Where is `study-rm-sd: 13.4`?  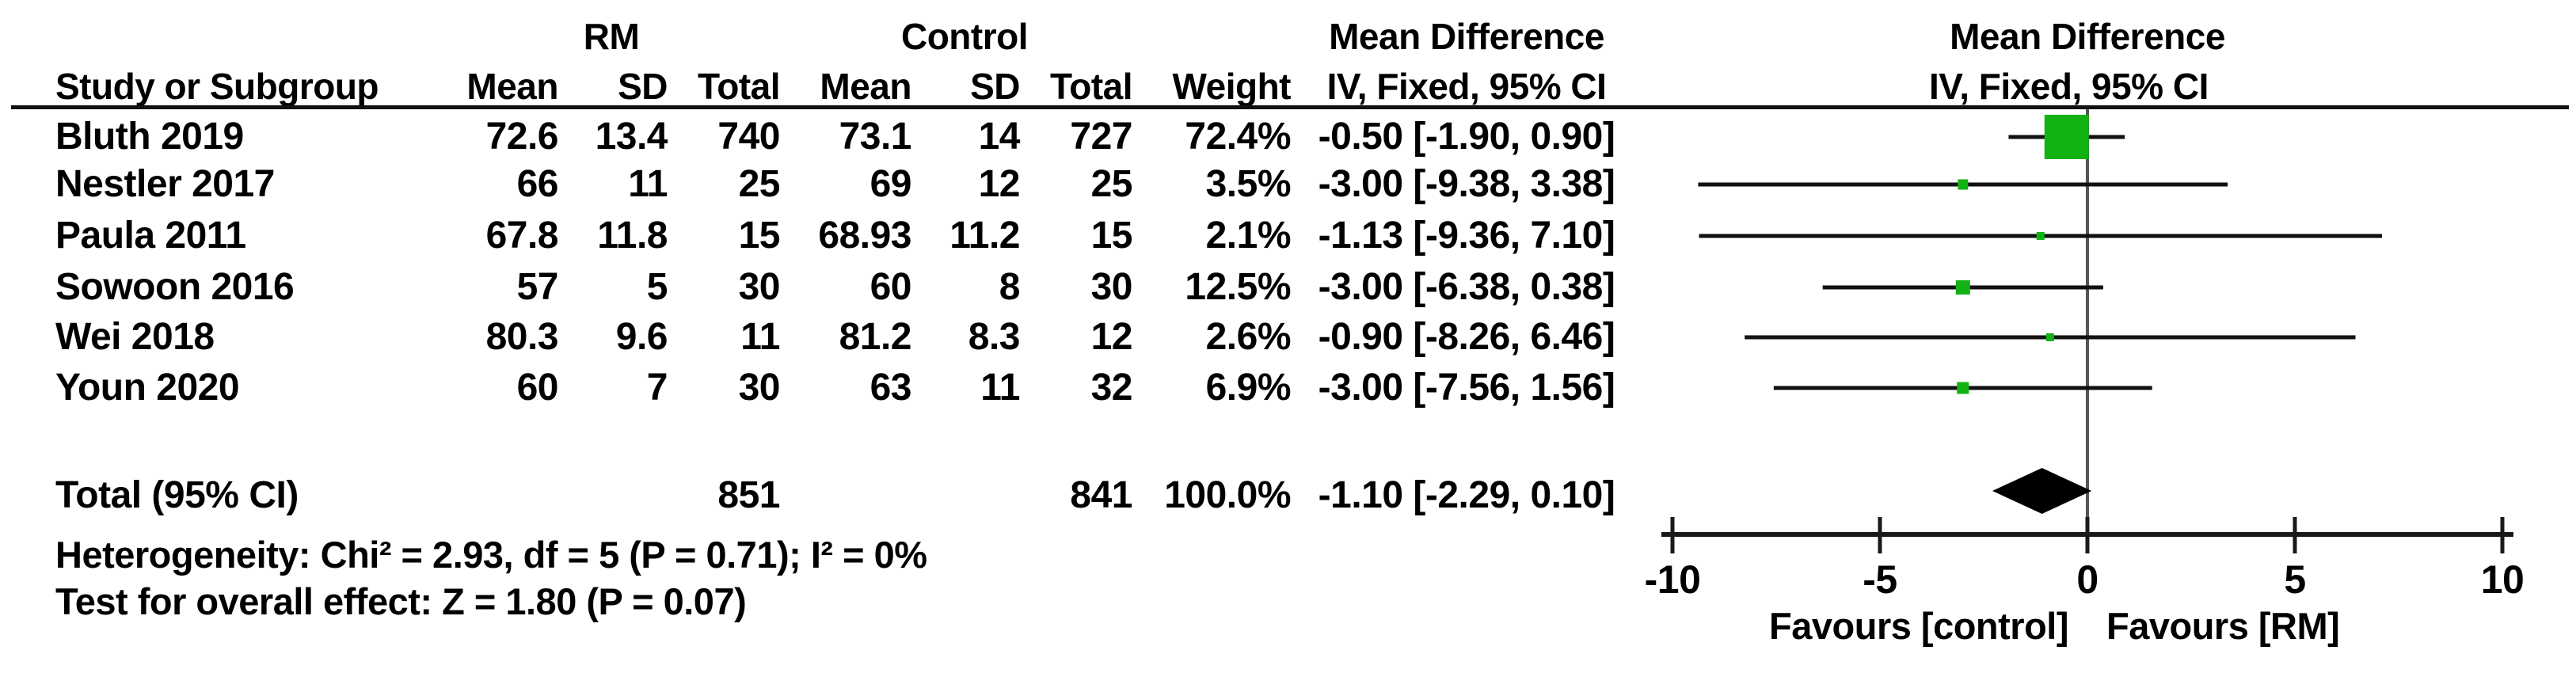 study-rm-sd: 13.4 is located at coordinates (631, 137).